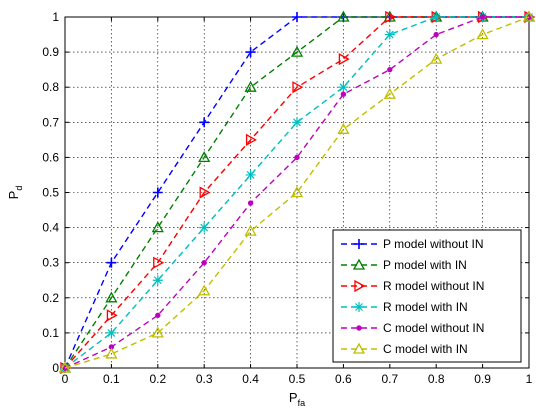  I want to click on x-tick-label: 0.2, so click(157, 379).